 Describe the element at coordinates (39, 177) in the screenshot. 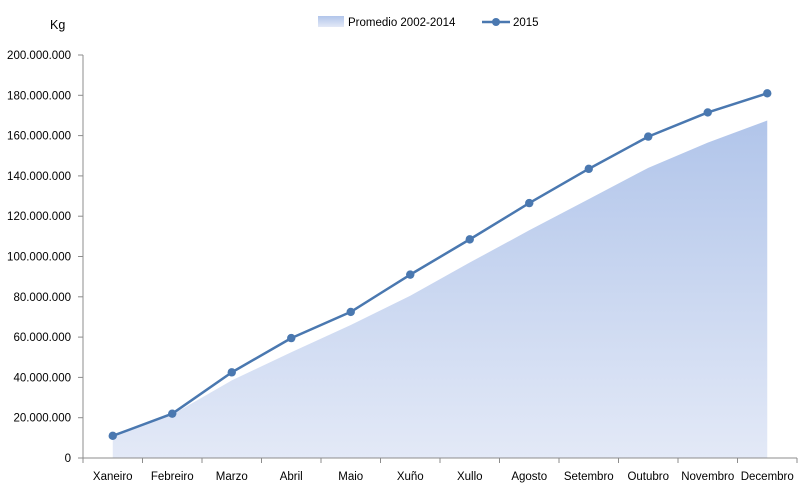

I see `y-tick-label: 140.000.000` at that location.